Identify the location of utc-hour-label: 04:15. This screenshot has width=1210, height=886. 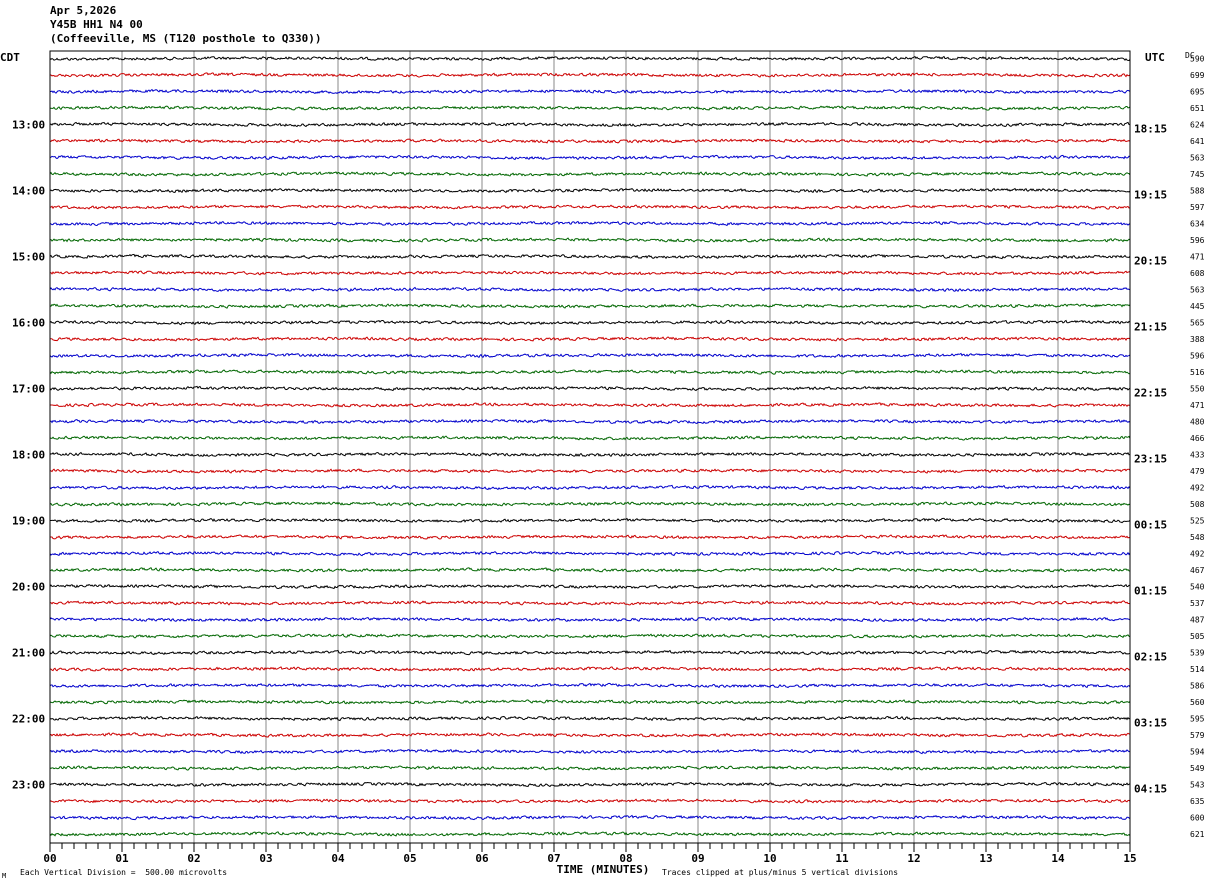
(1150, 789).